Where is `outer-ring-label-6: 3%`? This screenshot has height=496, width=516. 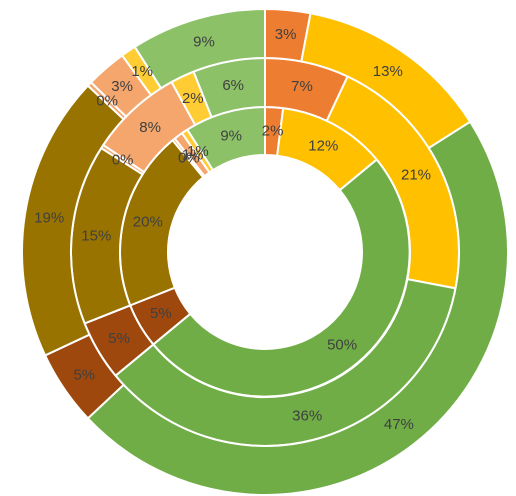
outer-ring-label-6: 3% is located at coordinates (122, 86).